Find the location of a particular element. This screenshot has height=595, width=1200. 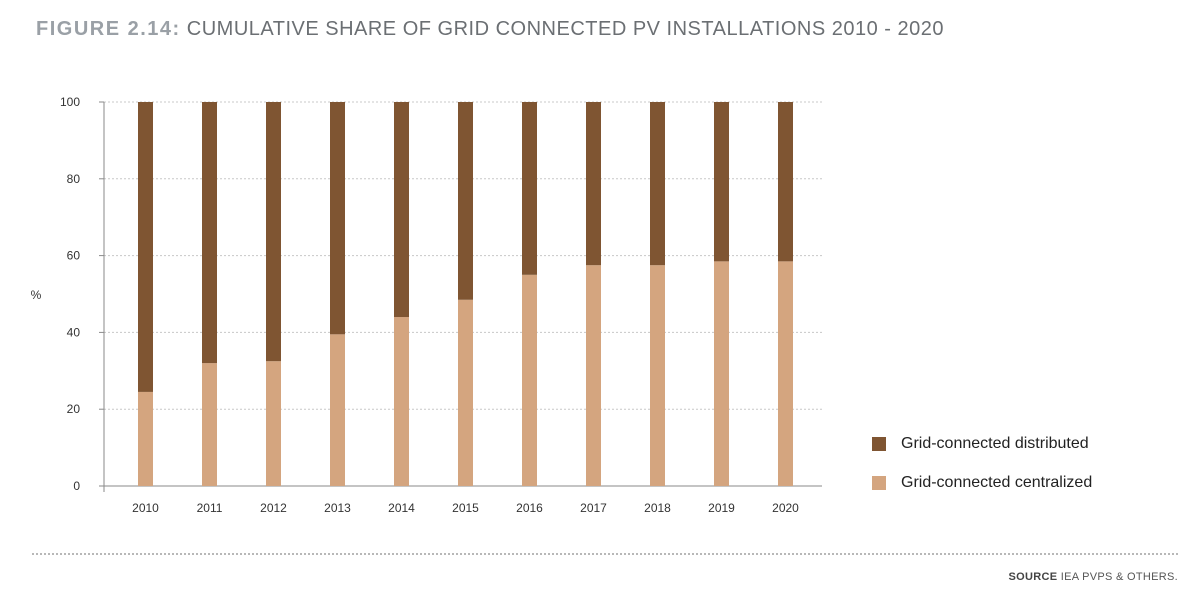

legend-item-distributed: Grid-connected distributed is located at coordinates (982, 443).